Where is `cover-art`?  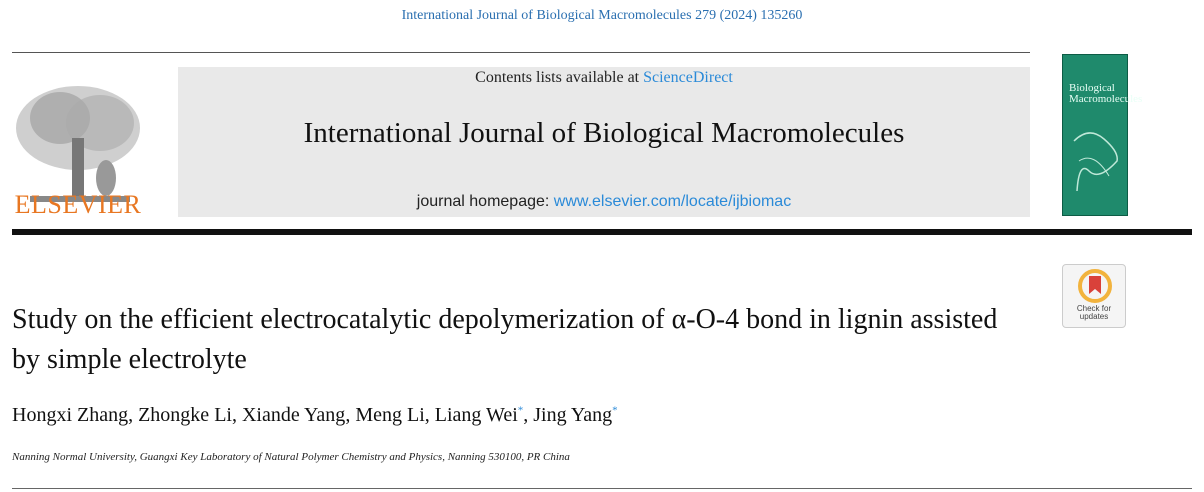 cover-art is located at coordinates (1095, 162).